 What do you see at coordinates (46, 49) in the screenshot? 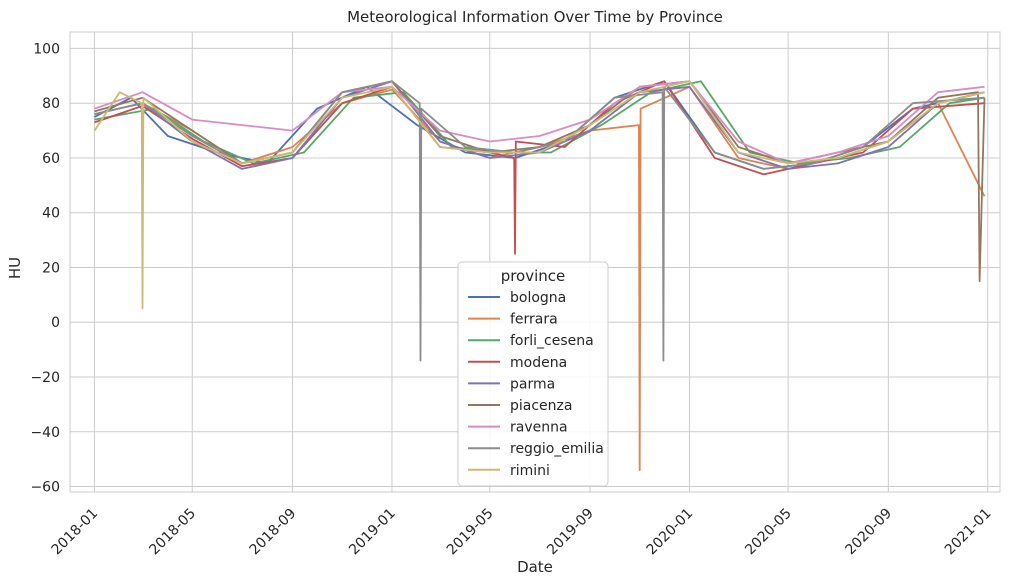
I see `y-tick-label: 100` at bounding box center [46, 49].